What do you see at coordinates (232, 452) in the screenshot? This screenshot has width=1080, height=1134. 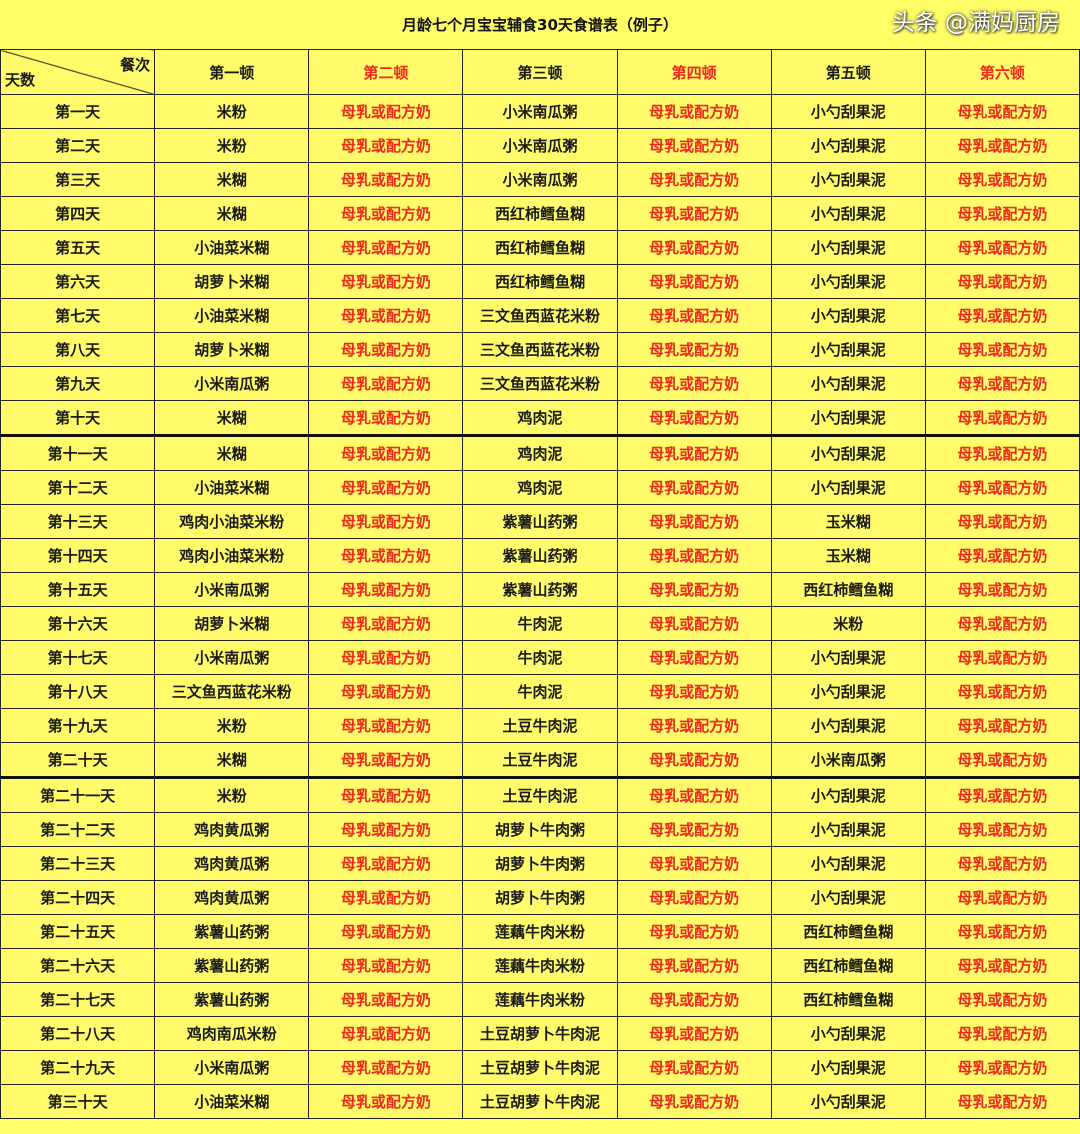 I see `meal-cell: 米糊` at bounding box center [232, 452].